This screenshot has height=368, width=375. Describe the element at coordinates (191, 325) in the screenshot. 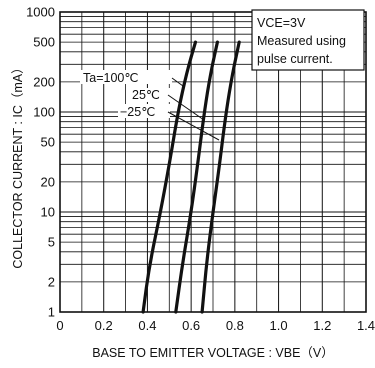

I see `x-tick-label: 0.6` at that location.